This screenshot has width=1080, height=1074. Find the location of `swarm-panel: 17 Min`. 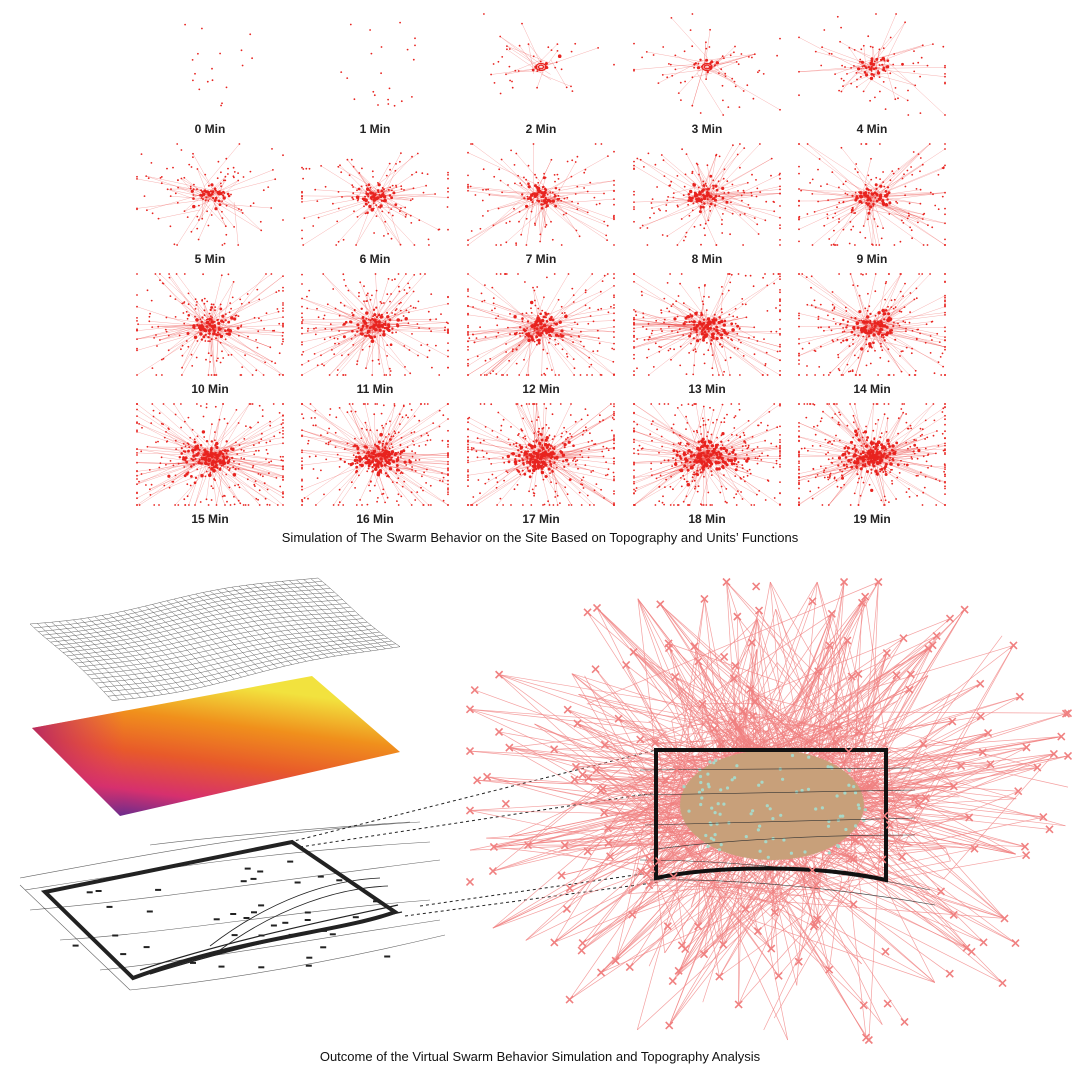

swarm-panel: 17 Min is located at coordinates (541, 464).